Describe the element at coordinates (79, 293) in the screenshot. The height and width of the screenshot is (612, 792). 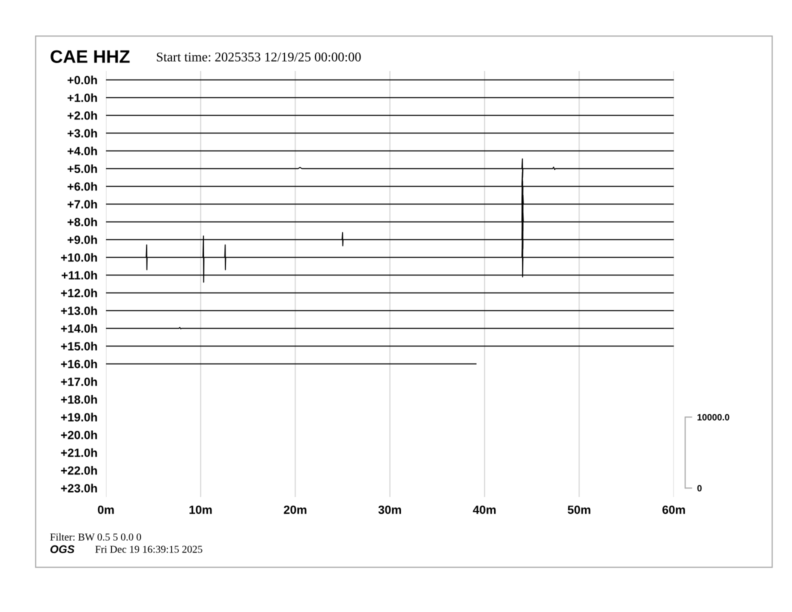
I see `y-tick-label: +12.0h` at that location.